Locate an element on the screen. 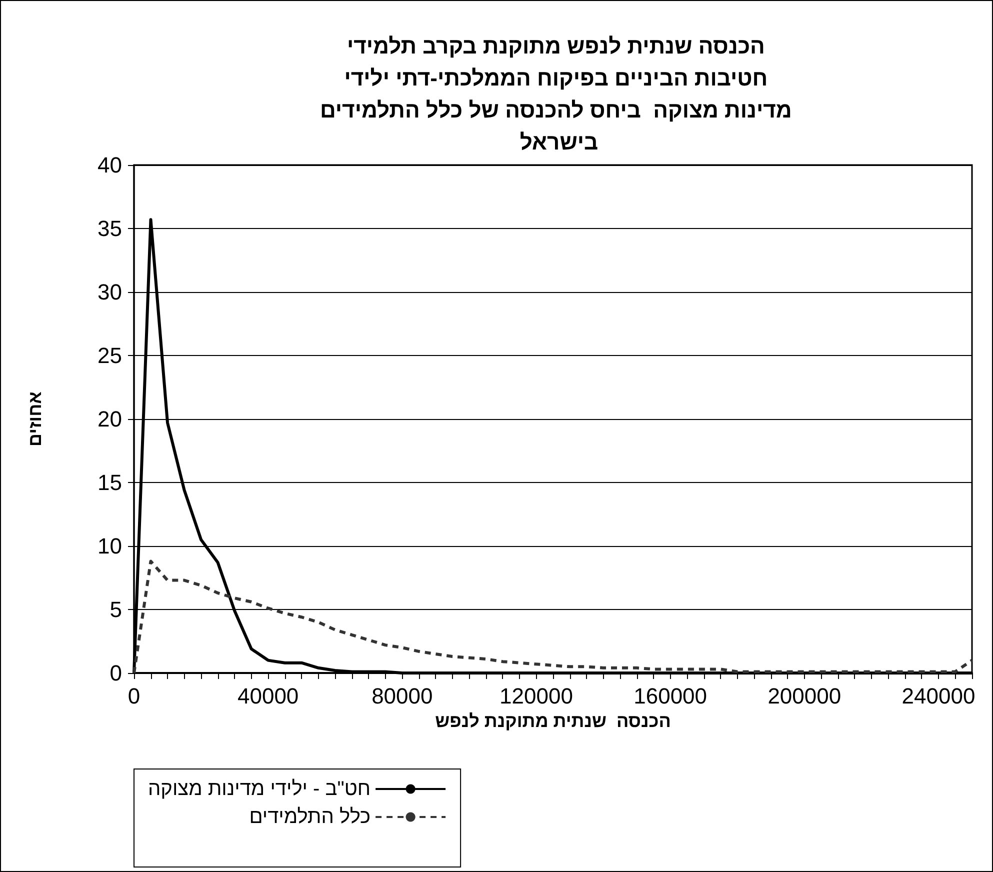  x-tick-label: 240000 is located at coordinates (939, 696).